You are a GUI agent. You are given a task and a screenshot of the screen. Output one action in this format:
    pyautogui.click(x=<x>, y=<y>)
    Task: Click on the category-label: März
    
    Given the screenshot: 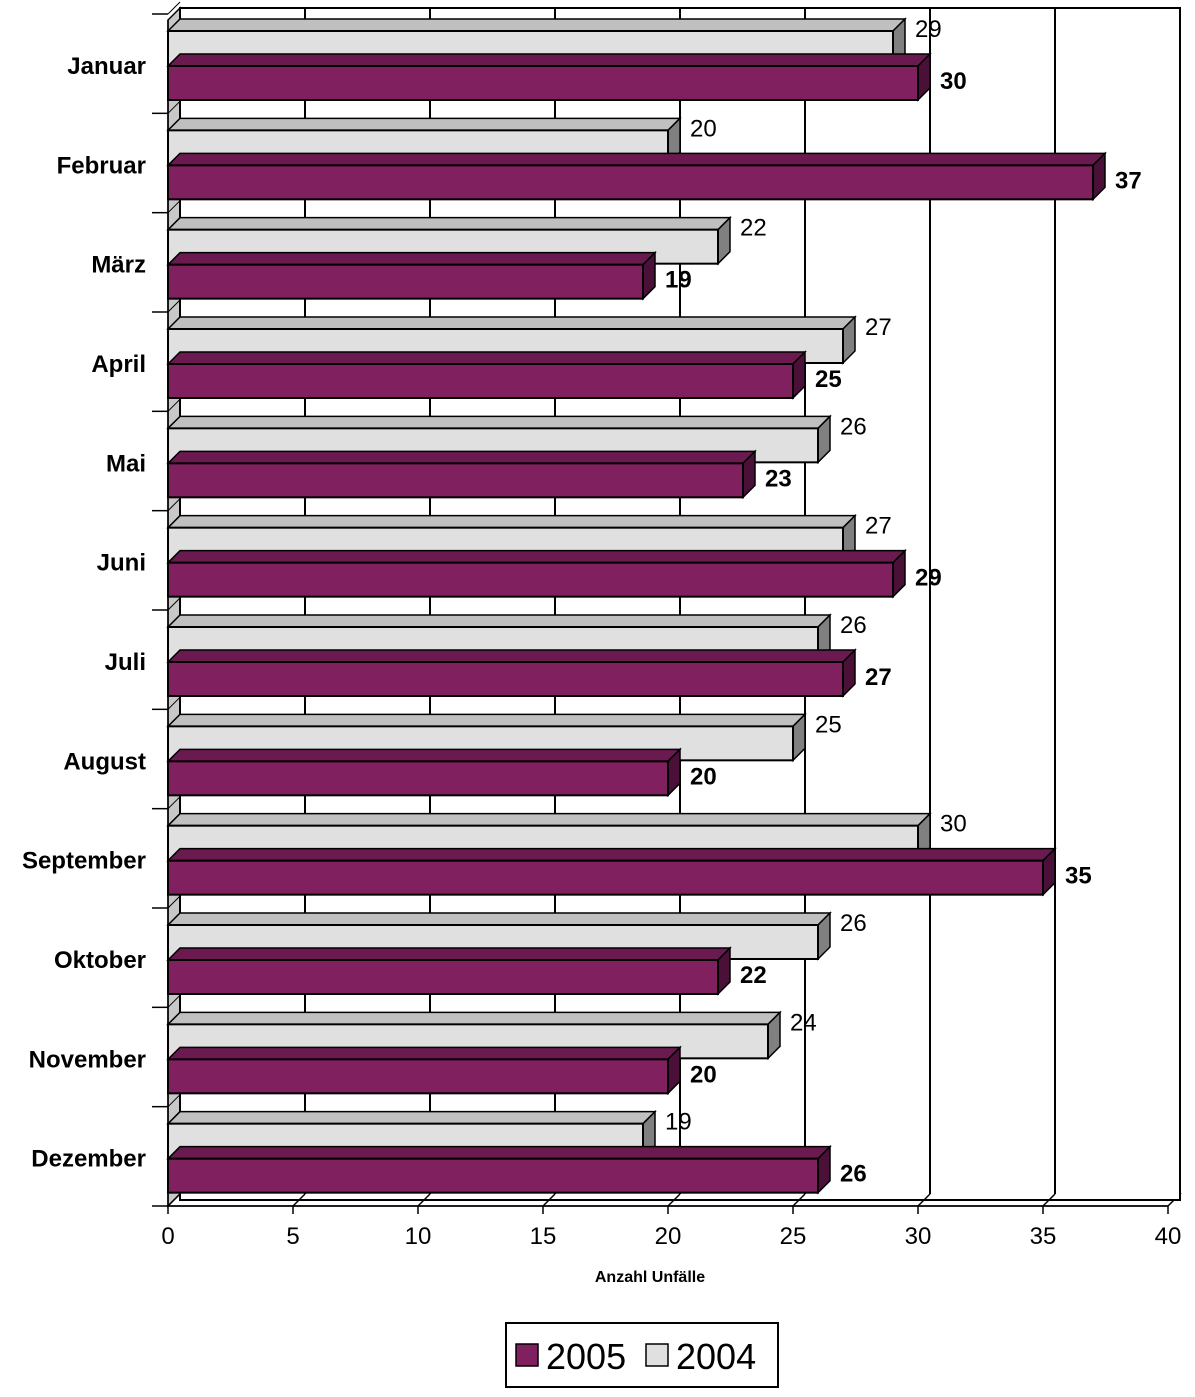 What is the action you would take?
    pyautogui.click(x=118, y=265)
    